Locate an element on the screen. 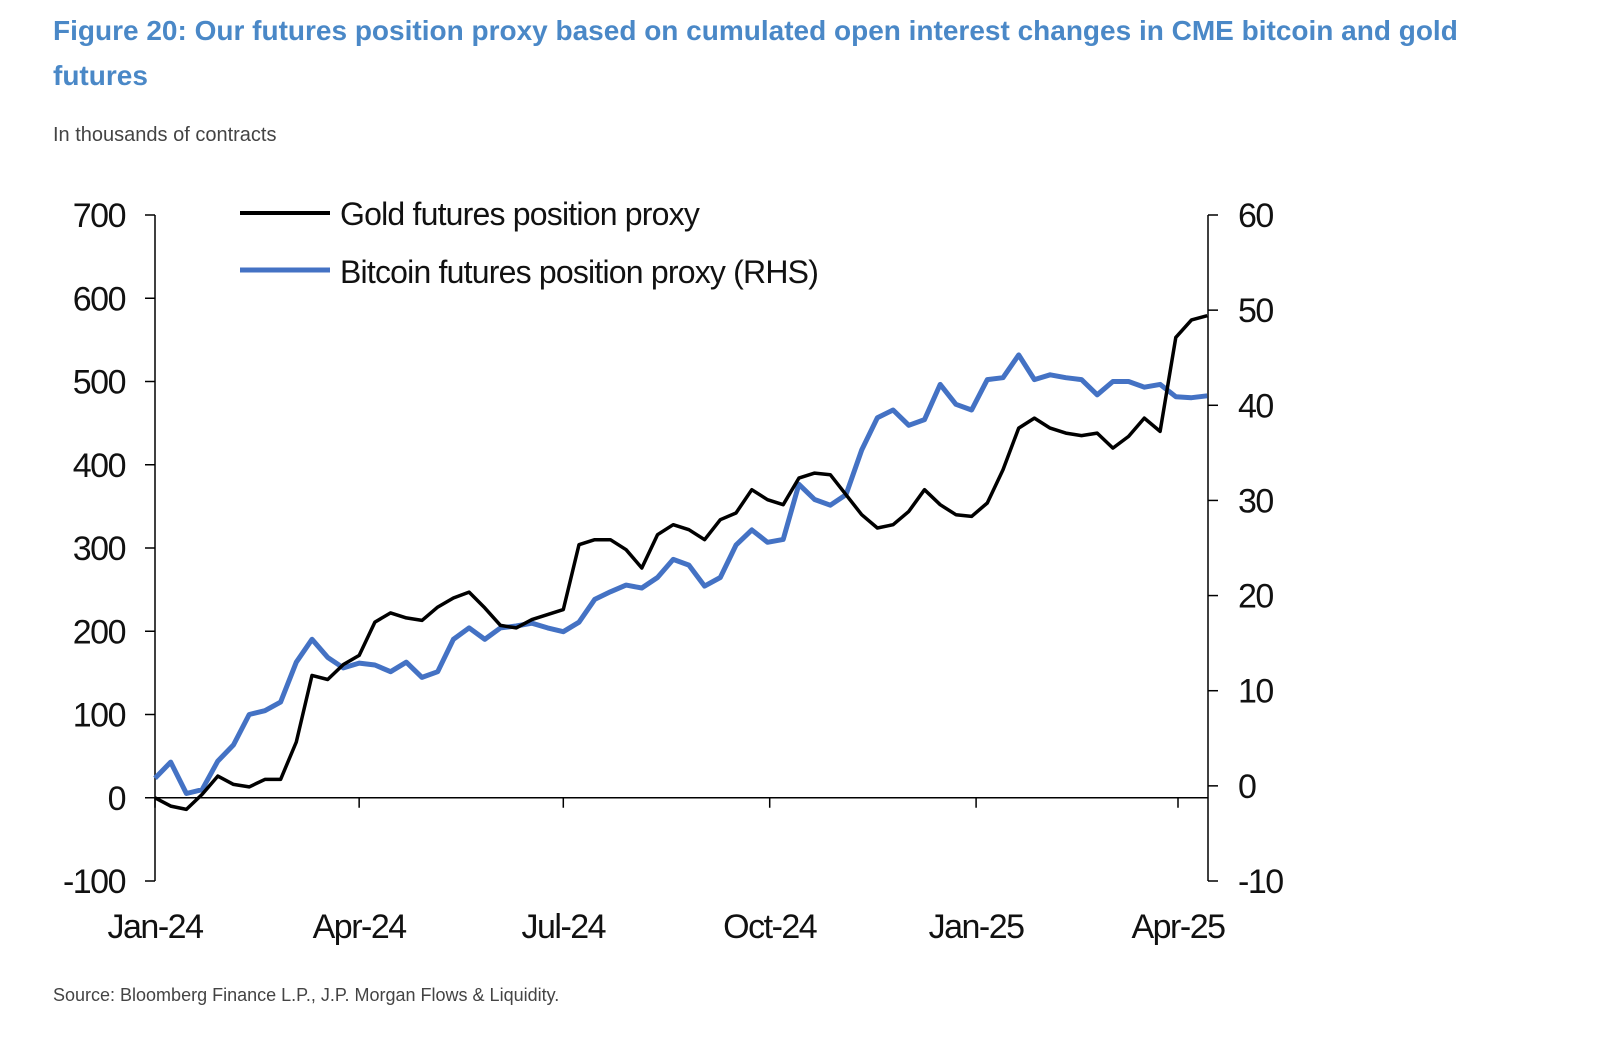 Image resolution: width=1604 pixels, height=1064 pixels. left-tick-label: 700 is located at coordinates (99, 216).